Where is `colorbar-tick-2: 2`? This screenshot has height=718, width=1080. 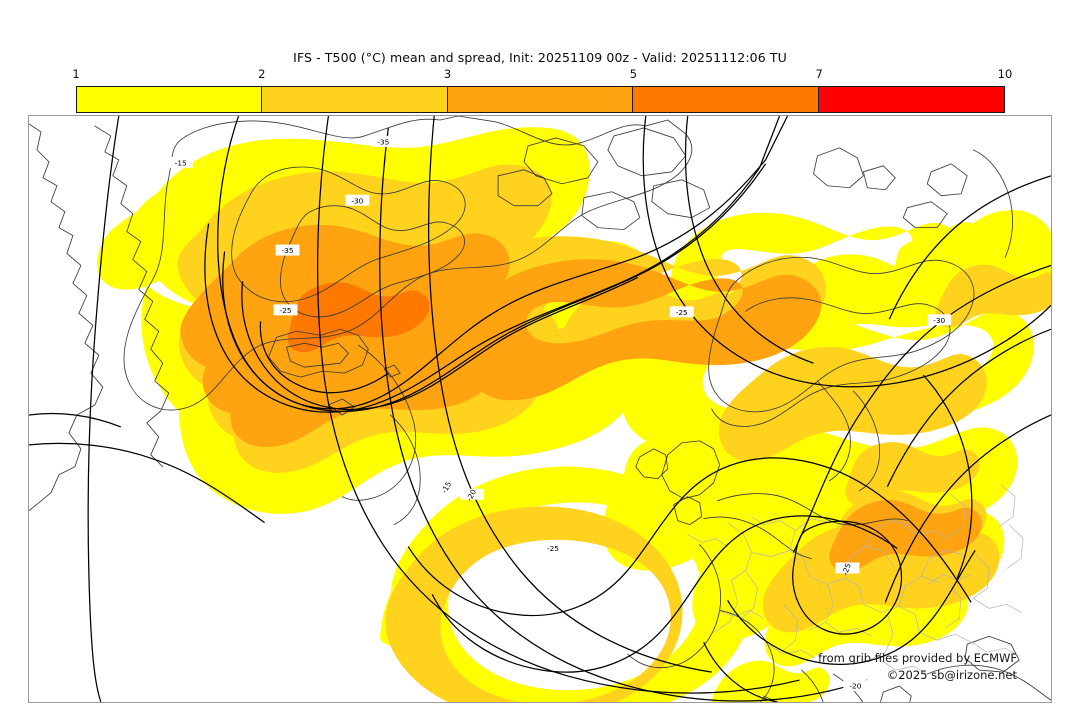
colorbar-tick-2: 2 is located at coordinates (262, 74).